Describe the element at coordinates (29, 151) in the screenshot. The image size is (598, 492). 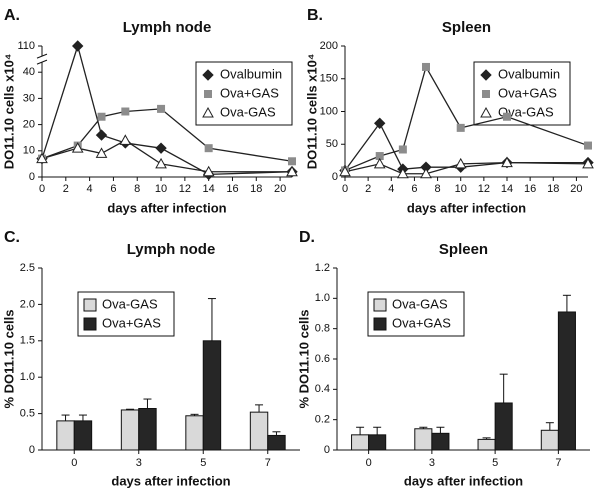
I see `y-tick-label: 10` at that location.